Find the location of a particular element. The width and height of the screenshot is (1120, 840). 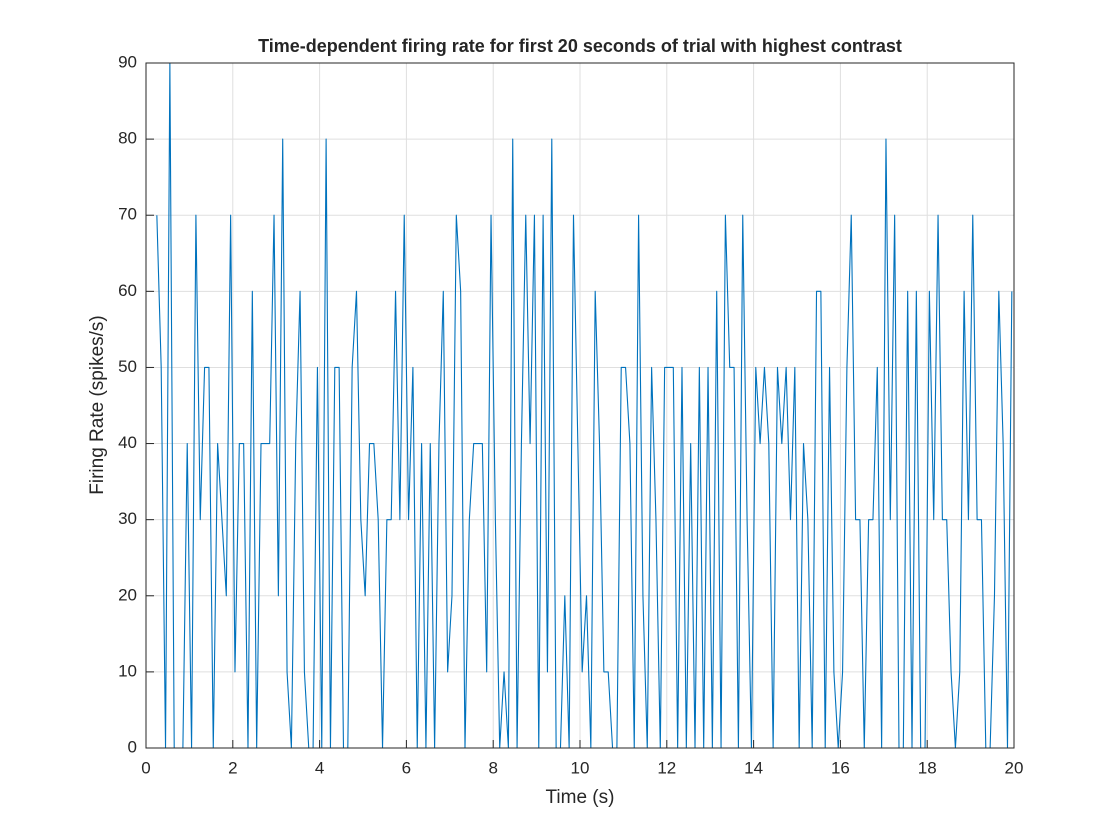

x-tick-label: 18 is located at coordinates (927, 767).